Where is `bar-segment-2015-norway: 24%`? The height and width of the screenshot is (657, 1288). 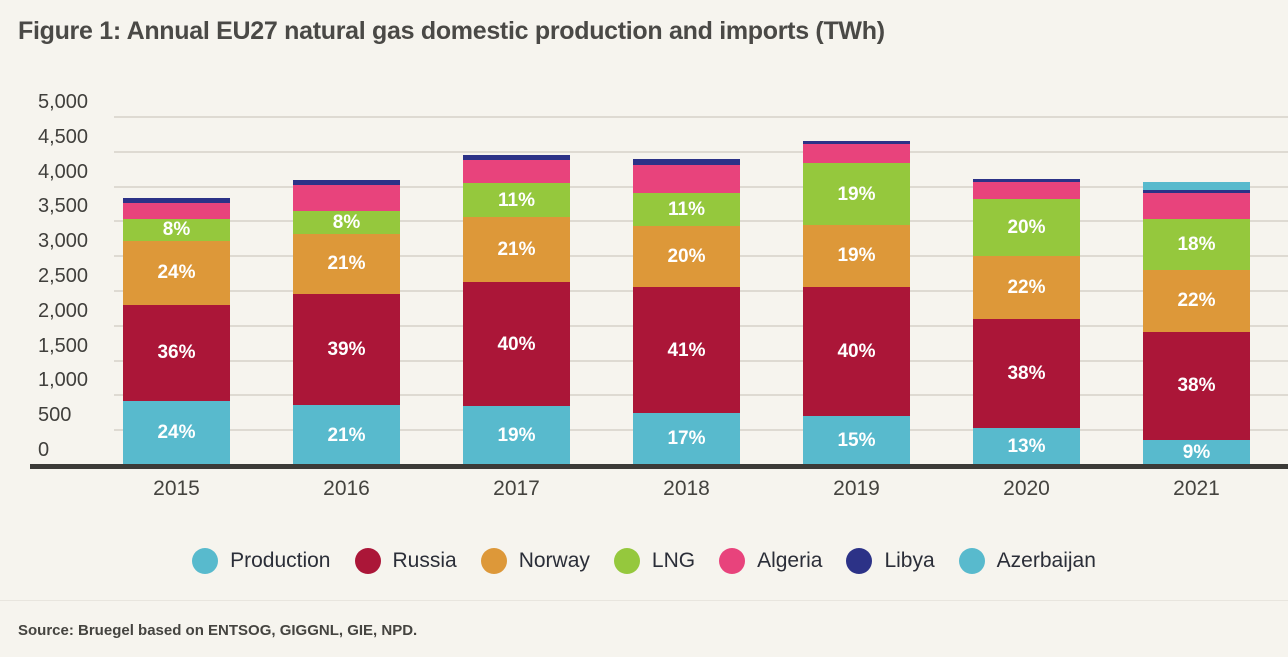
bar-segment-2015-norway: 24% is located at coordinates (176, 272).